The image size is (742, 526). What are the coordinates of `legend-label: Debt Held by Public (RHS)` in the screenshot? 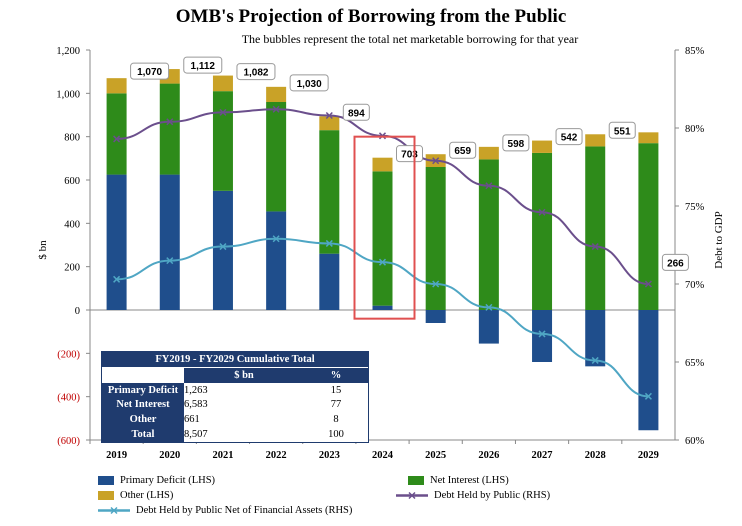 It's located at (492, 495).